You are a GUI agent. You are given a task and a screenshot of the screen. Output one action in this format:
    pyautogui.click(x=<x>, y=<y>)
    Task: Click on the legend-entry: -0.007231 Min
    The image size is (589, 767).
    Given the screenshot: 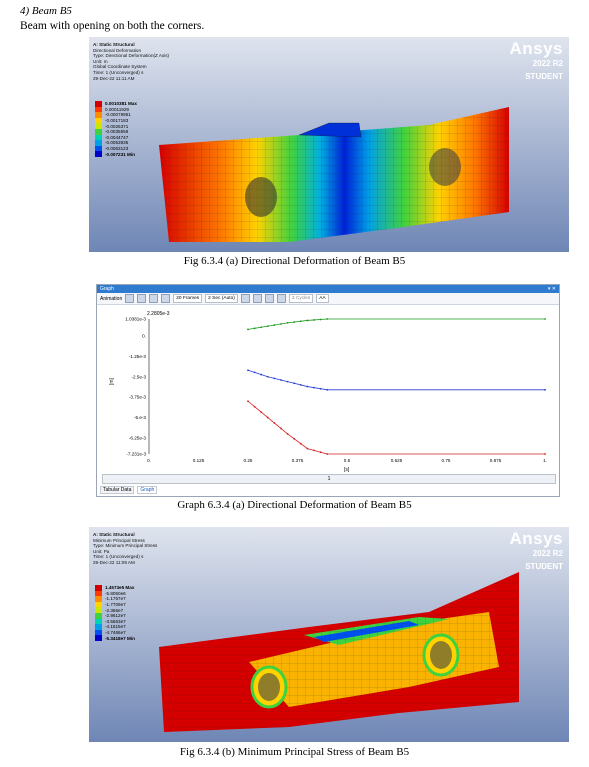 What is the action you would take?
    pyautogui.click(x=116, y=154)
    